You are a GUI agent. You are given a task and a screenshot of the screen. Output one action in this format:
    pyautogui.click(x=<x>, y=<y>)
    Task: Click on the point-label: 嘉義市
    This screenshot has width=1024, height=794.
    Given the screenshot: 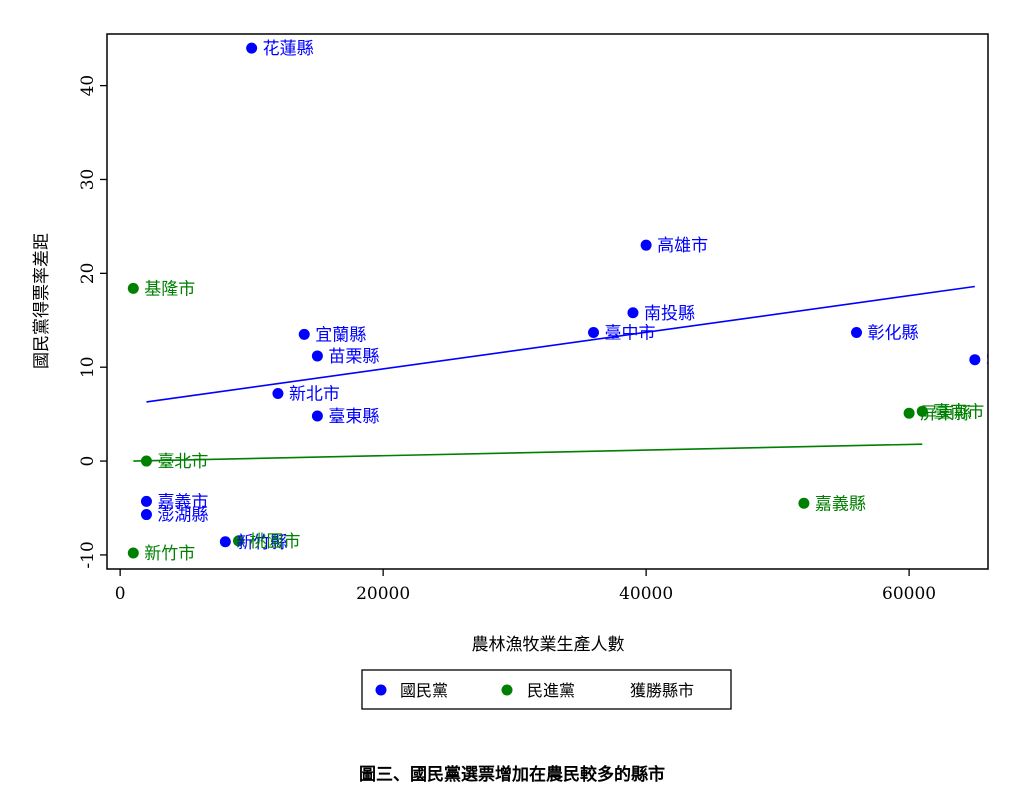 What is the action you would take?
    pyautogui.click(x=182, y=502)
    